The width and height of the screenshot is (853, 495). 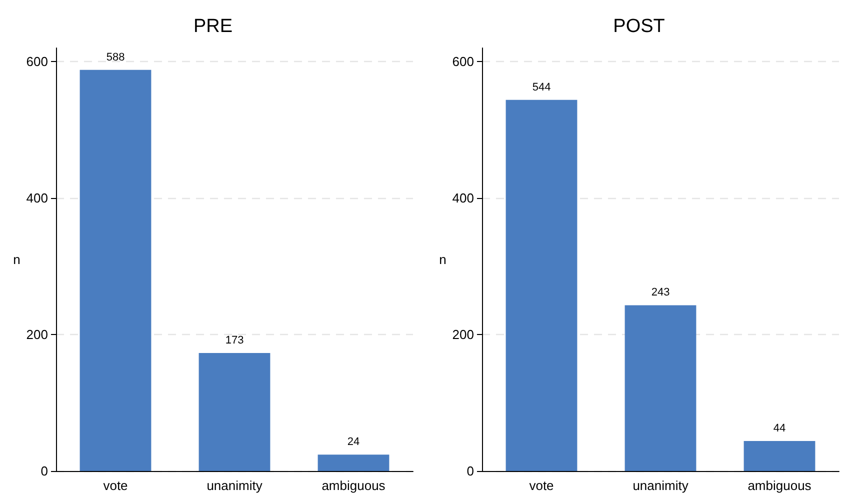 What do you see at coordinates (353, 442) in the screenshot?
I see `data-label: 24` at bounding box center [353, 442].